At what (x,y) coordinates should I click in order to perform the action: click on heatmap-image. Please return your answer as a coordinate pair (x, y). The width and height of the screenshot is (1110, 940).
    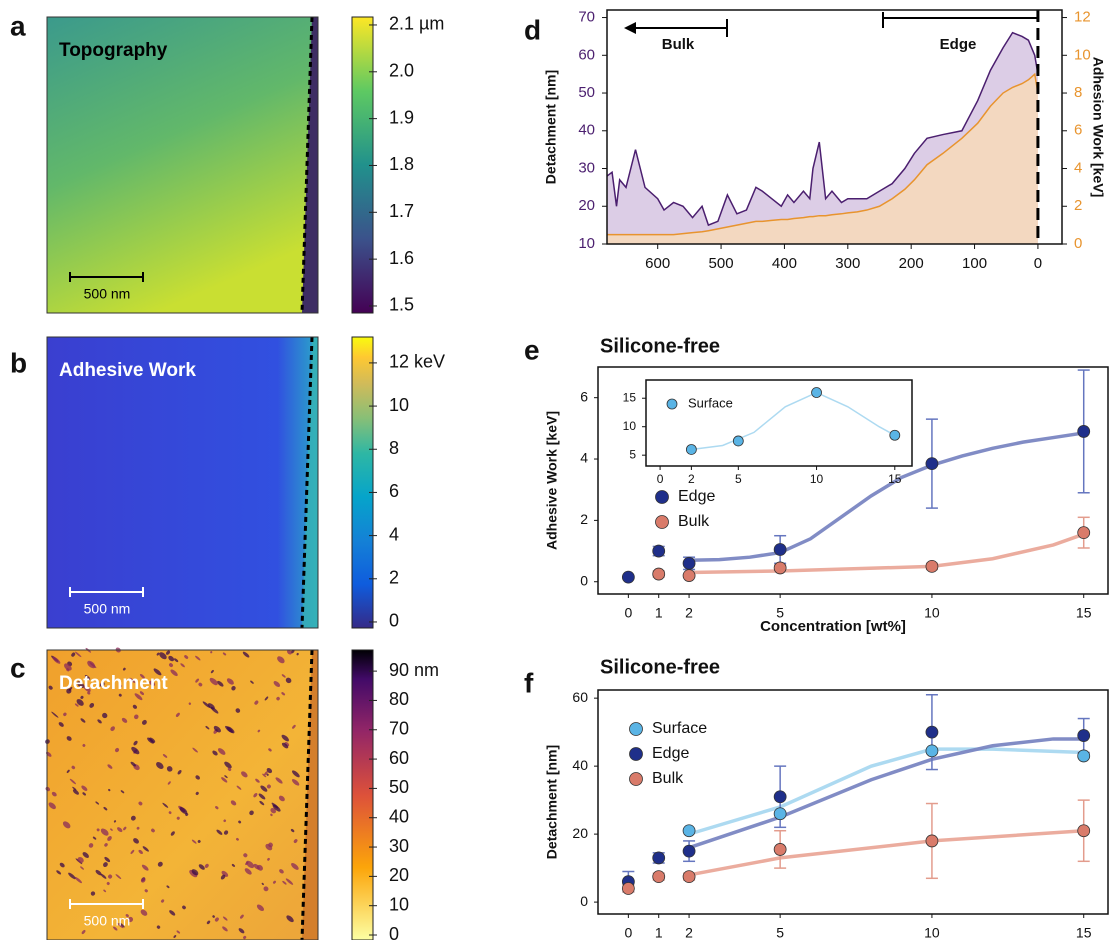
    Looking at the image, I should click on (182, 165).